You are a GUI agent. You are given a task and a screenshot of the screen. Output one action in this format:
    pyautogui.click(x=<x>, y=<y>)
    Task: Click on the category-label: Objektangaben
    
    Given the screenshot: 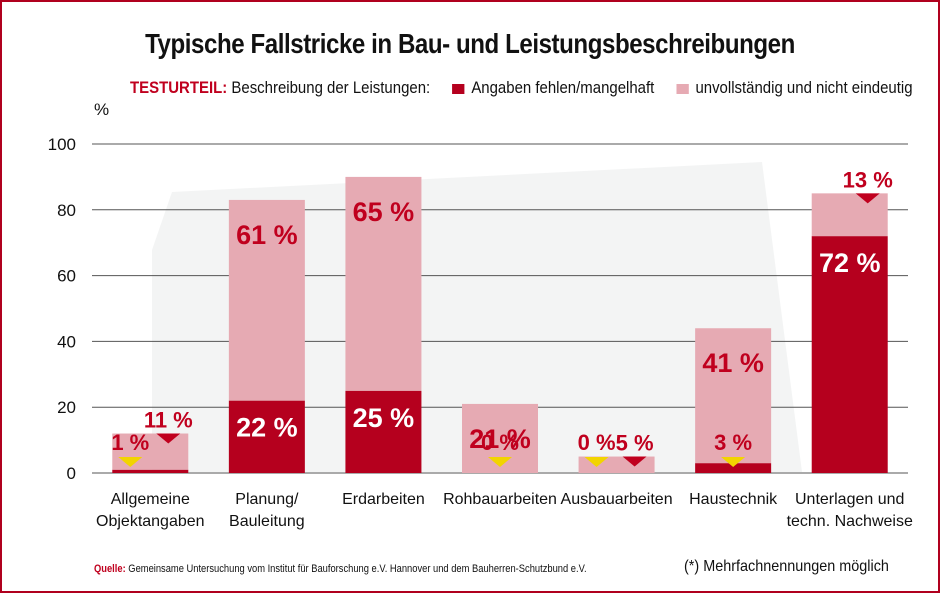 What is the action you would take?
    pyautogui.click(x=150, y=521)
    